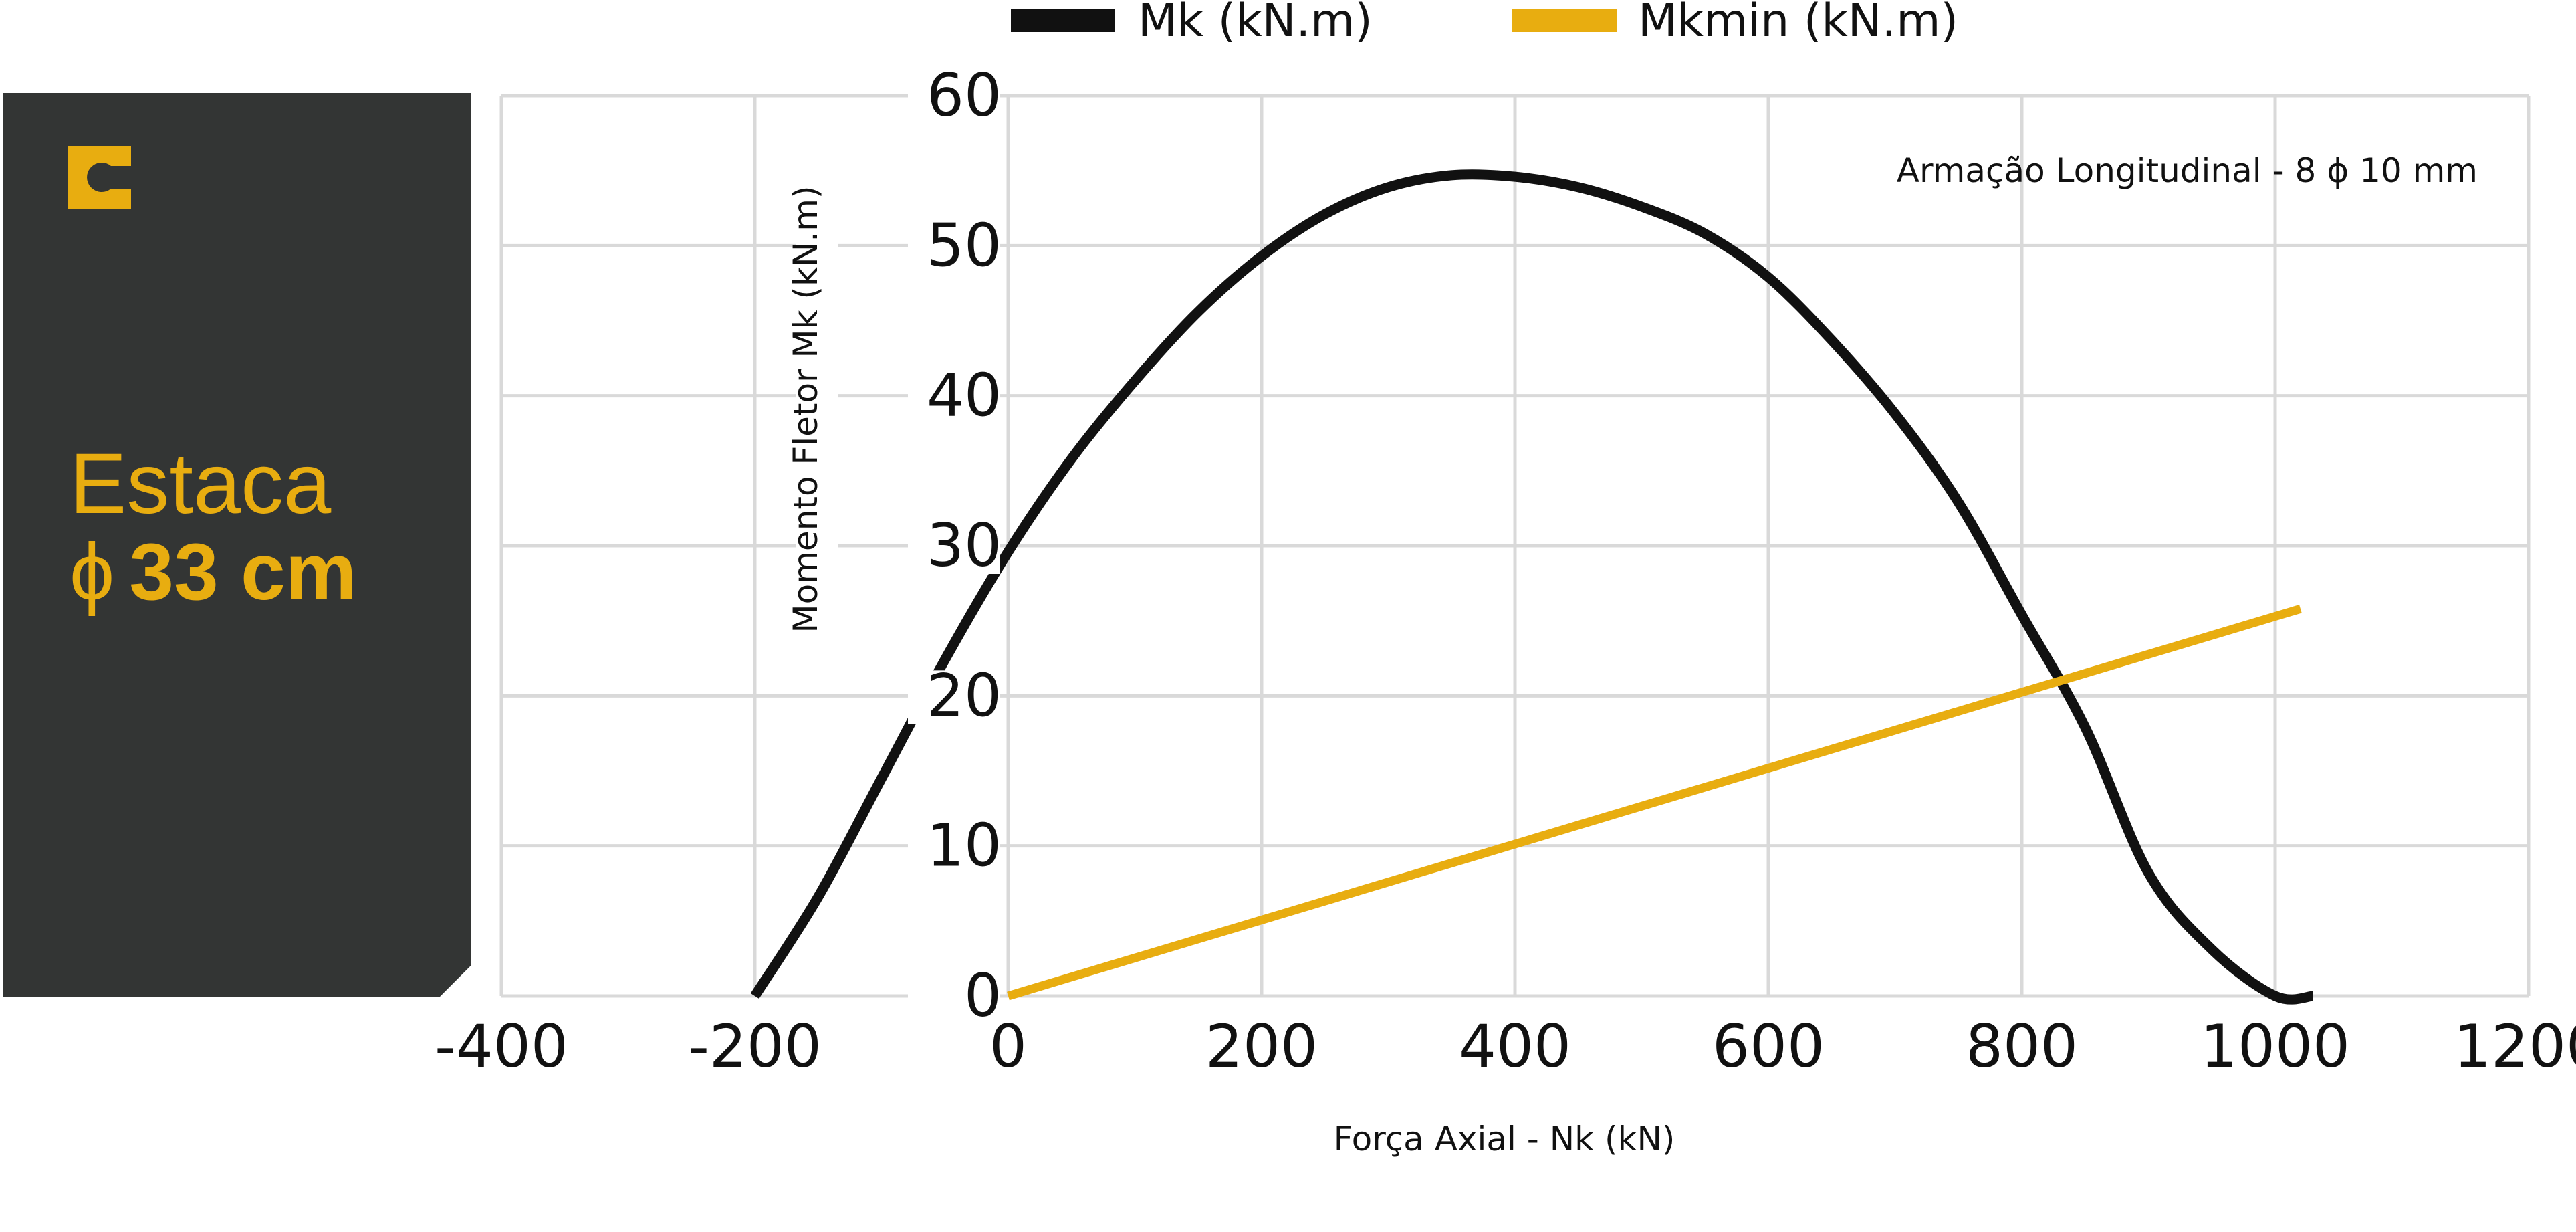 This screenshot has width=2576, height=1232. I want to click on x-tick-label: -200, so click(755, 1046).